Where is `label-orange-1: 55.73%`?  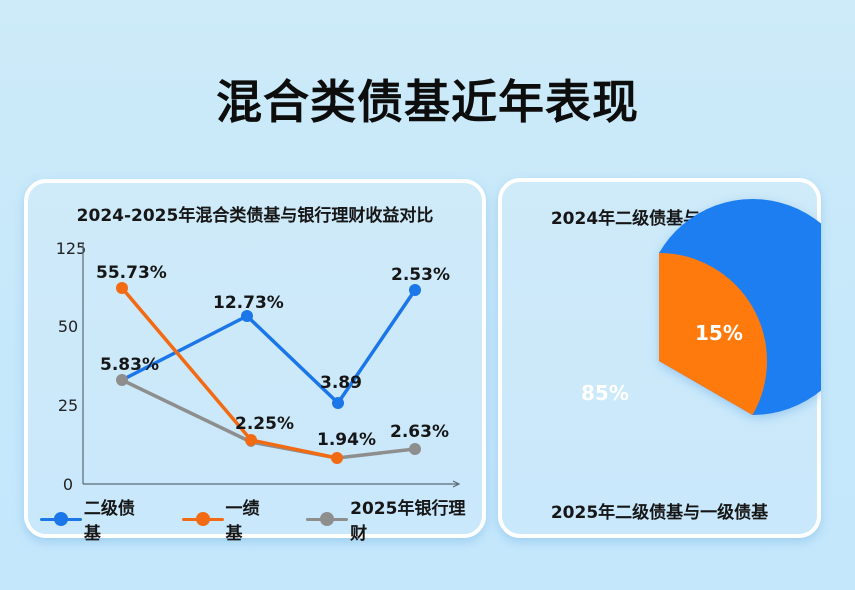 label-orange-1: 55.73% is located at coordinates (131, 273).